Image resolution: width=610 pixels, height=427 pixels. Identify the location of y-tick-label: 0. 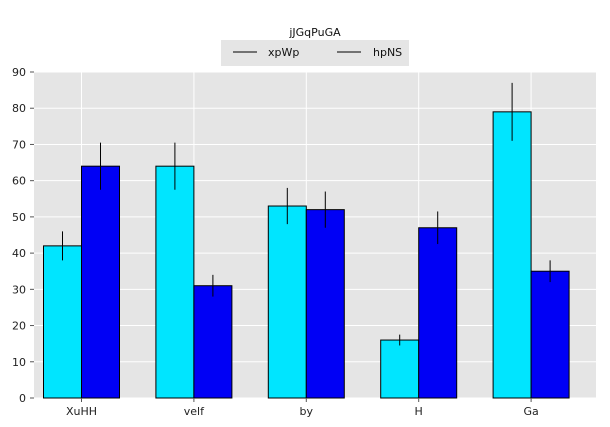
(22, 398).